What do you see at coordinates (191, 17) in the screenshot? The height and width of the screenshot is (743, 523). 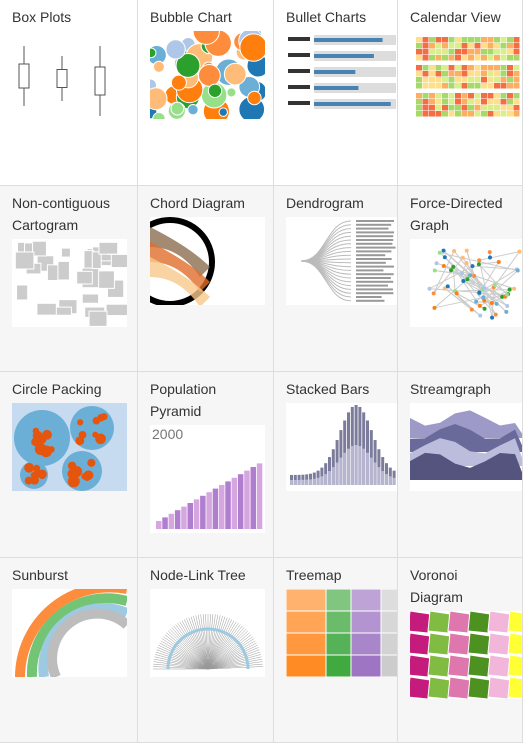 I see `cell-title: Bubble Chart` at bounding box center [191, 17].